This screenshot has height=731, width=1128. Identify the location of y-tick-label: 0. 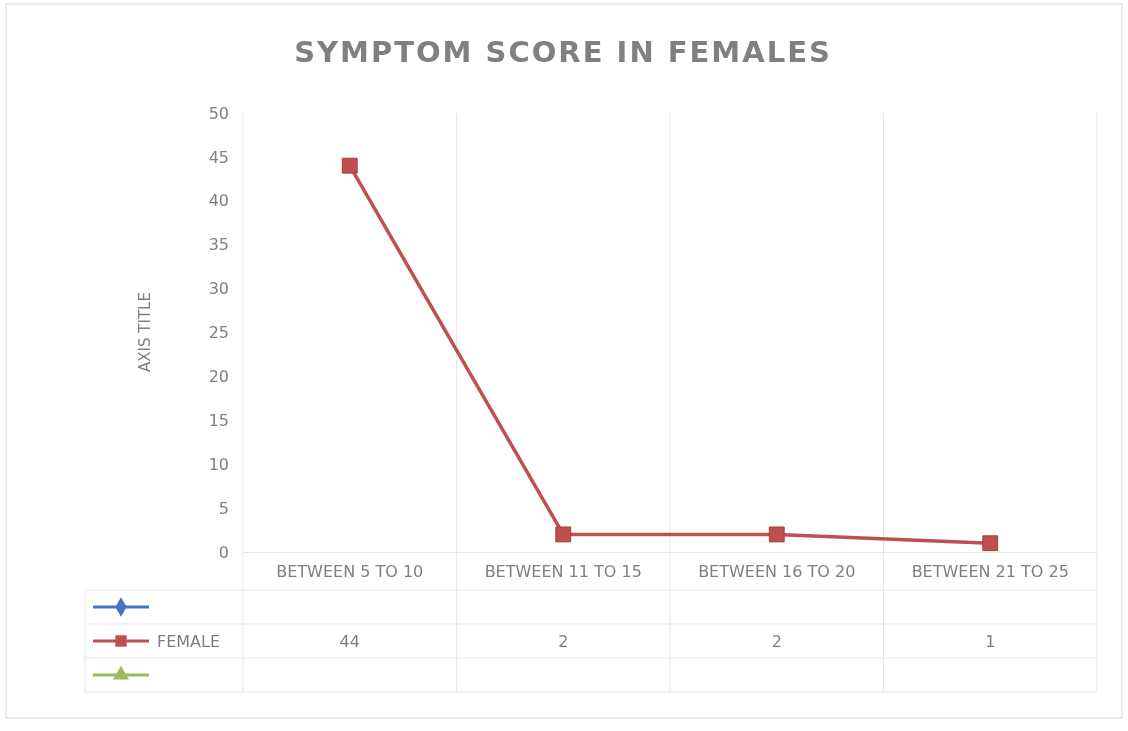
(223, 552).